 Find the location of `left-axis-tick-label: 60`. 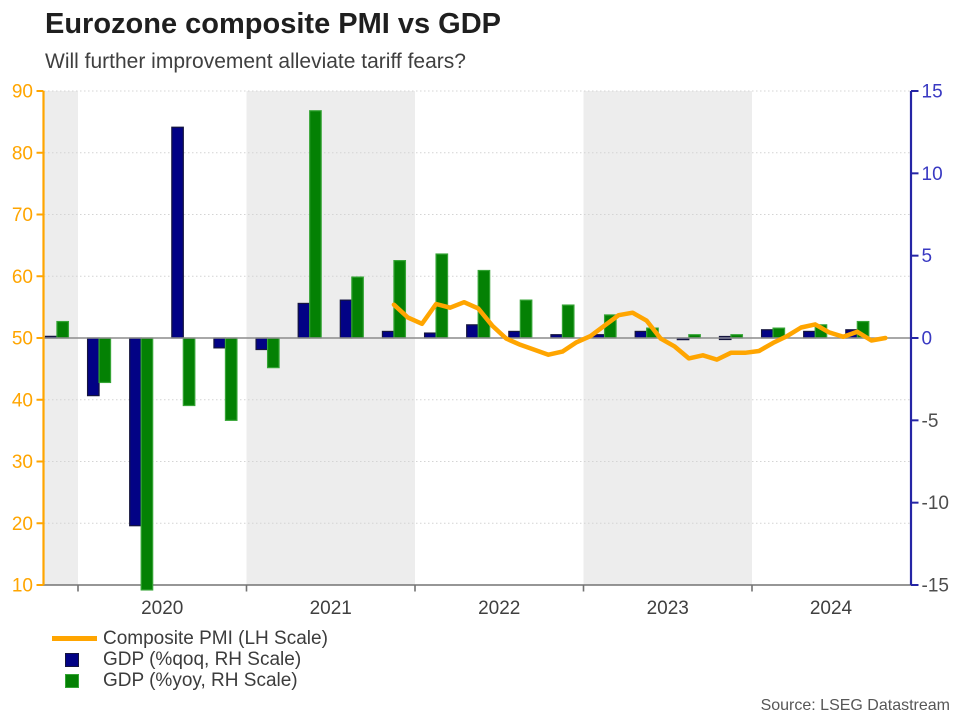

left-axis-tick-label: 60 is located at coordinates (22, 277).